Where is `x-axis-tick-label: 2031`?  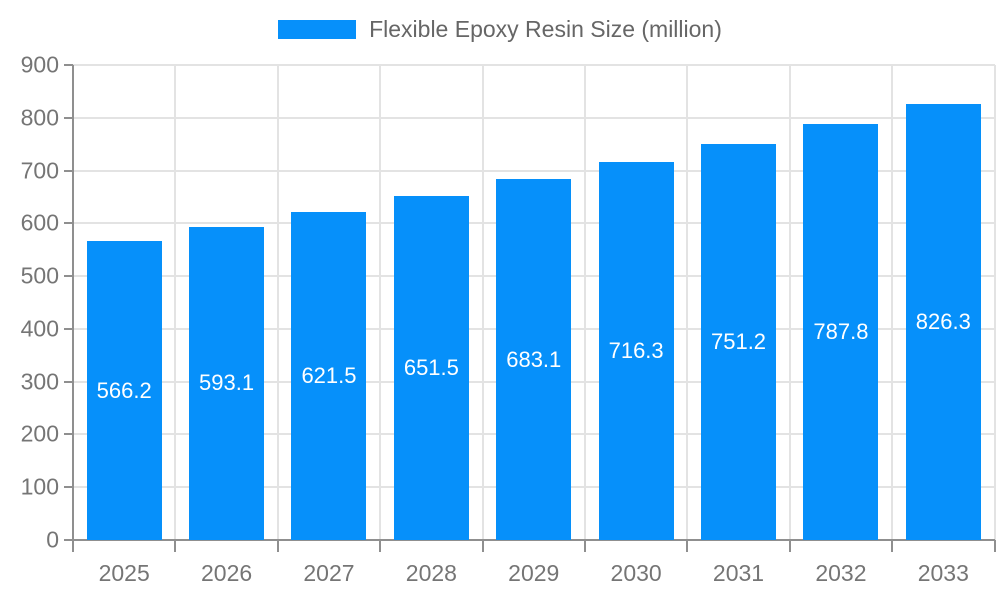 x-axis-tick-label: 2031 is located at coordinates (738, 573).